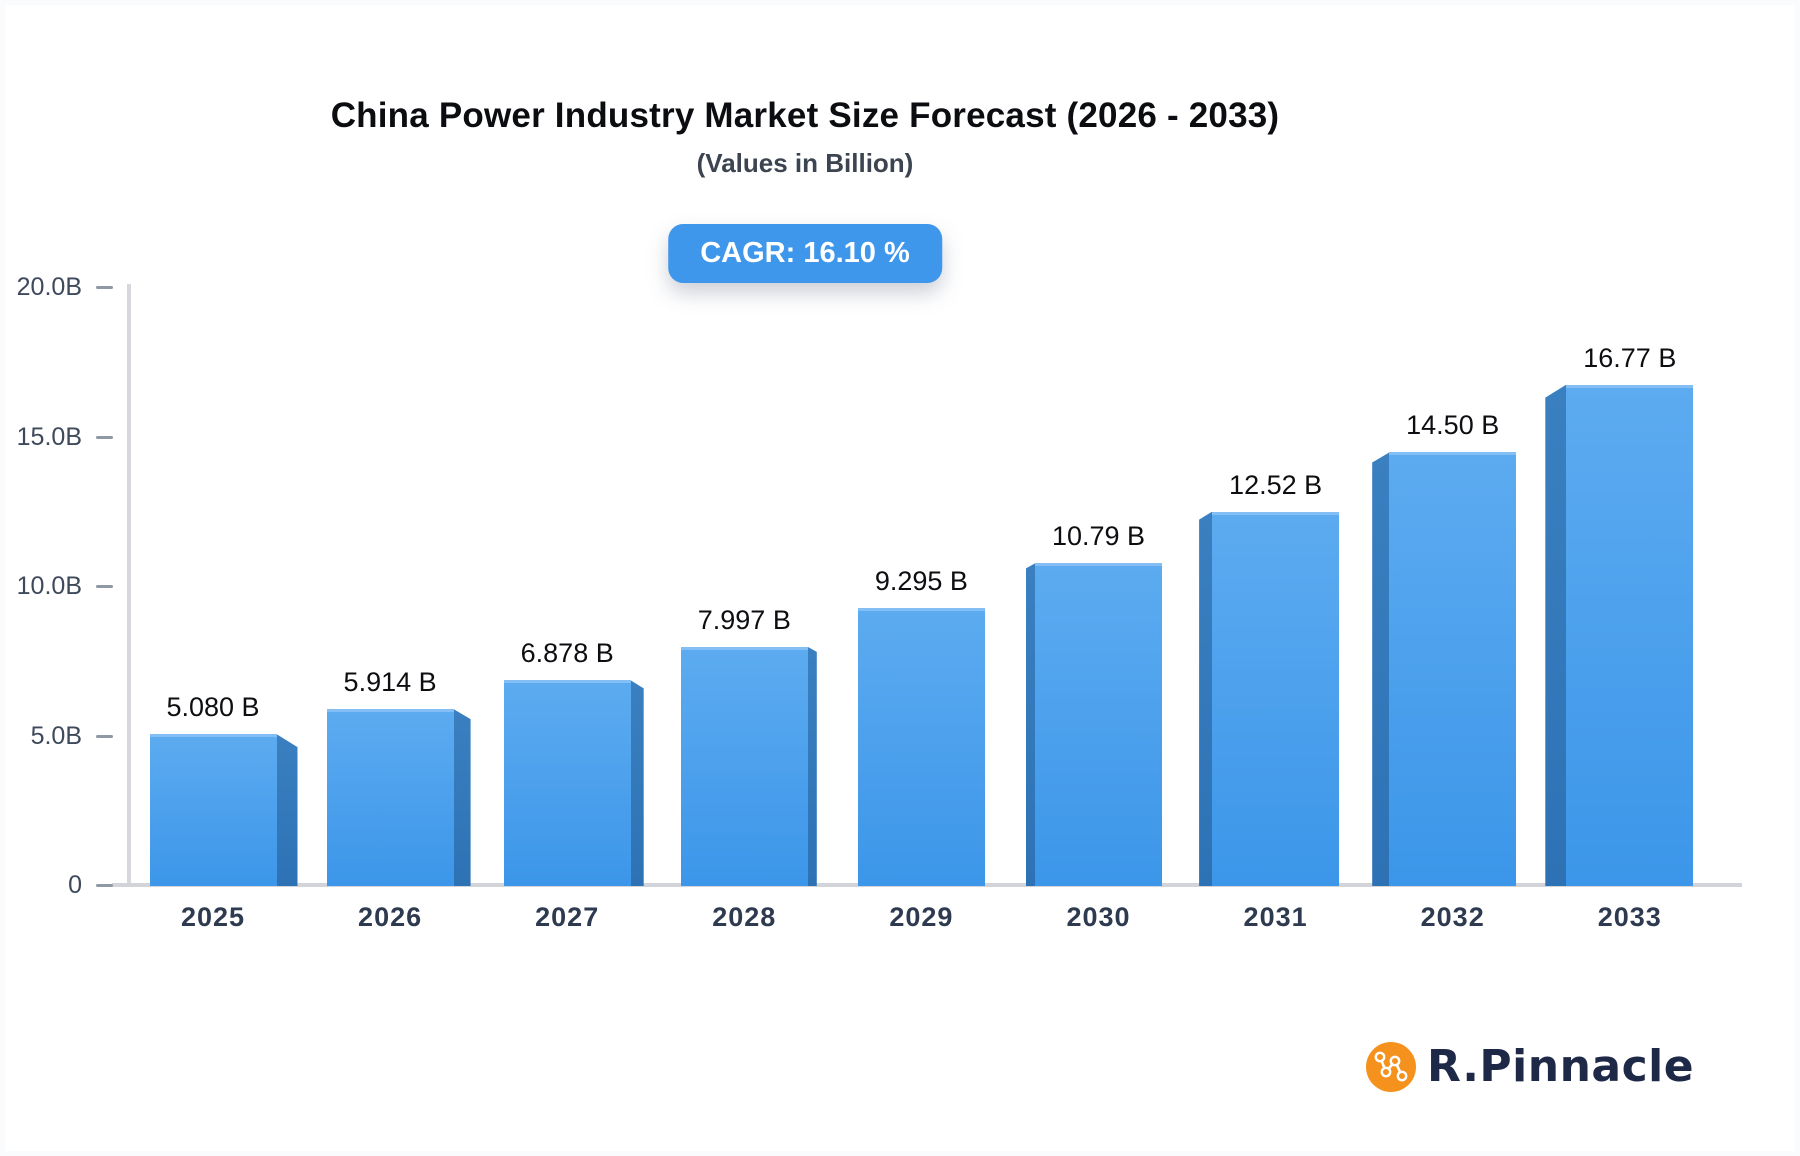 The image size is (1800, 1156). I want to click on x-tick-label: 2030, so click(1098, 917).